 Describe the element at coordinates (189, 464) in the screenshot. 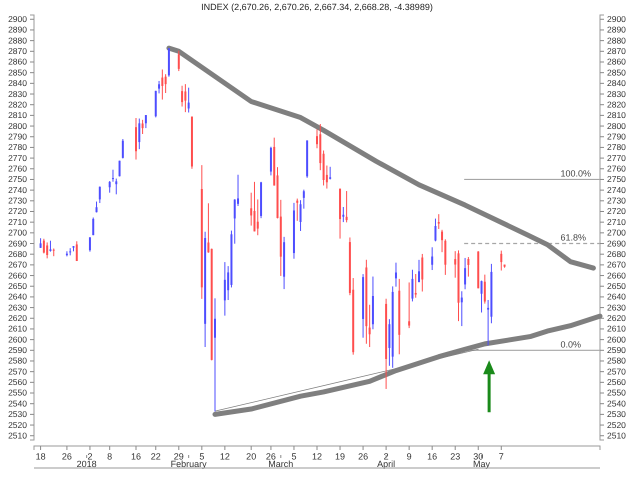

I see `x2-tick-label: February` at that location.